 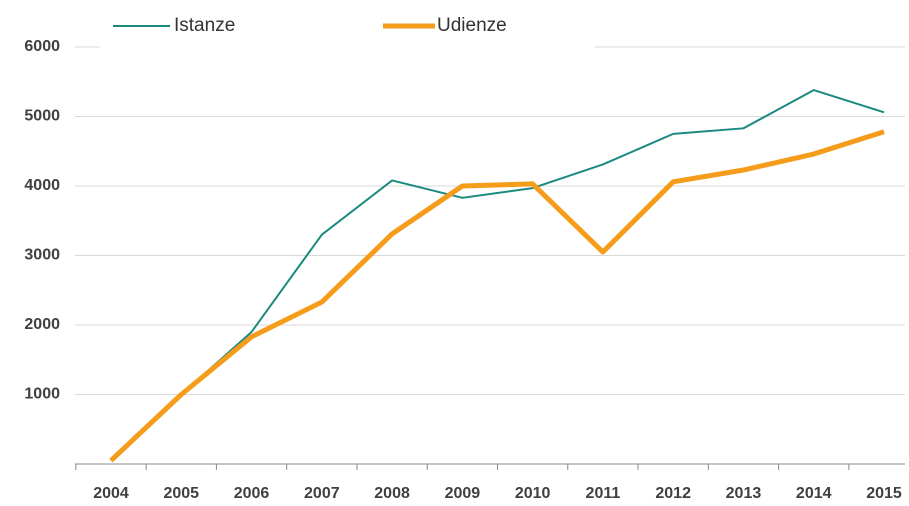 What do you see at coordinates (533, 493) in the screenshot?
I see `x-tick-label: 2010` at bounding box center [533, 493].